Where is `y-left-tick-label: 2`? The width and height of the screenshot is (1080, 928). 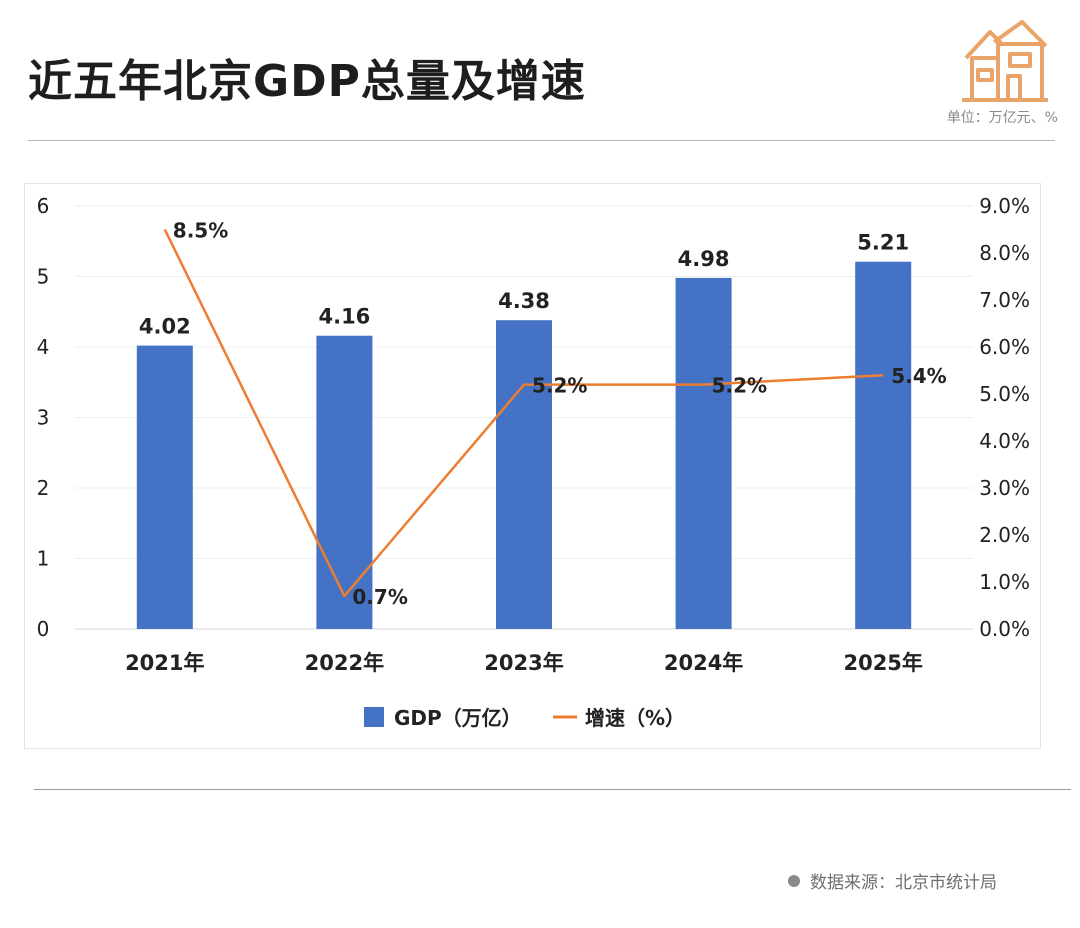
y-left-tick-label: 2 is located at coordinates (43, 488).